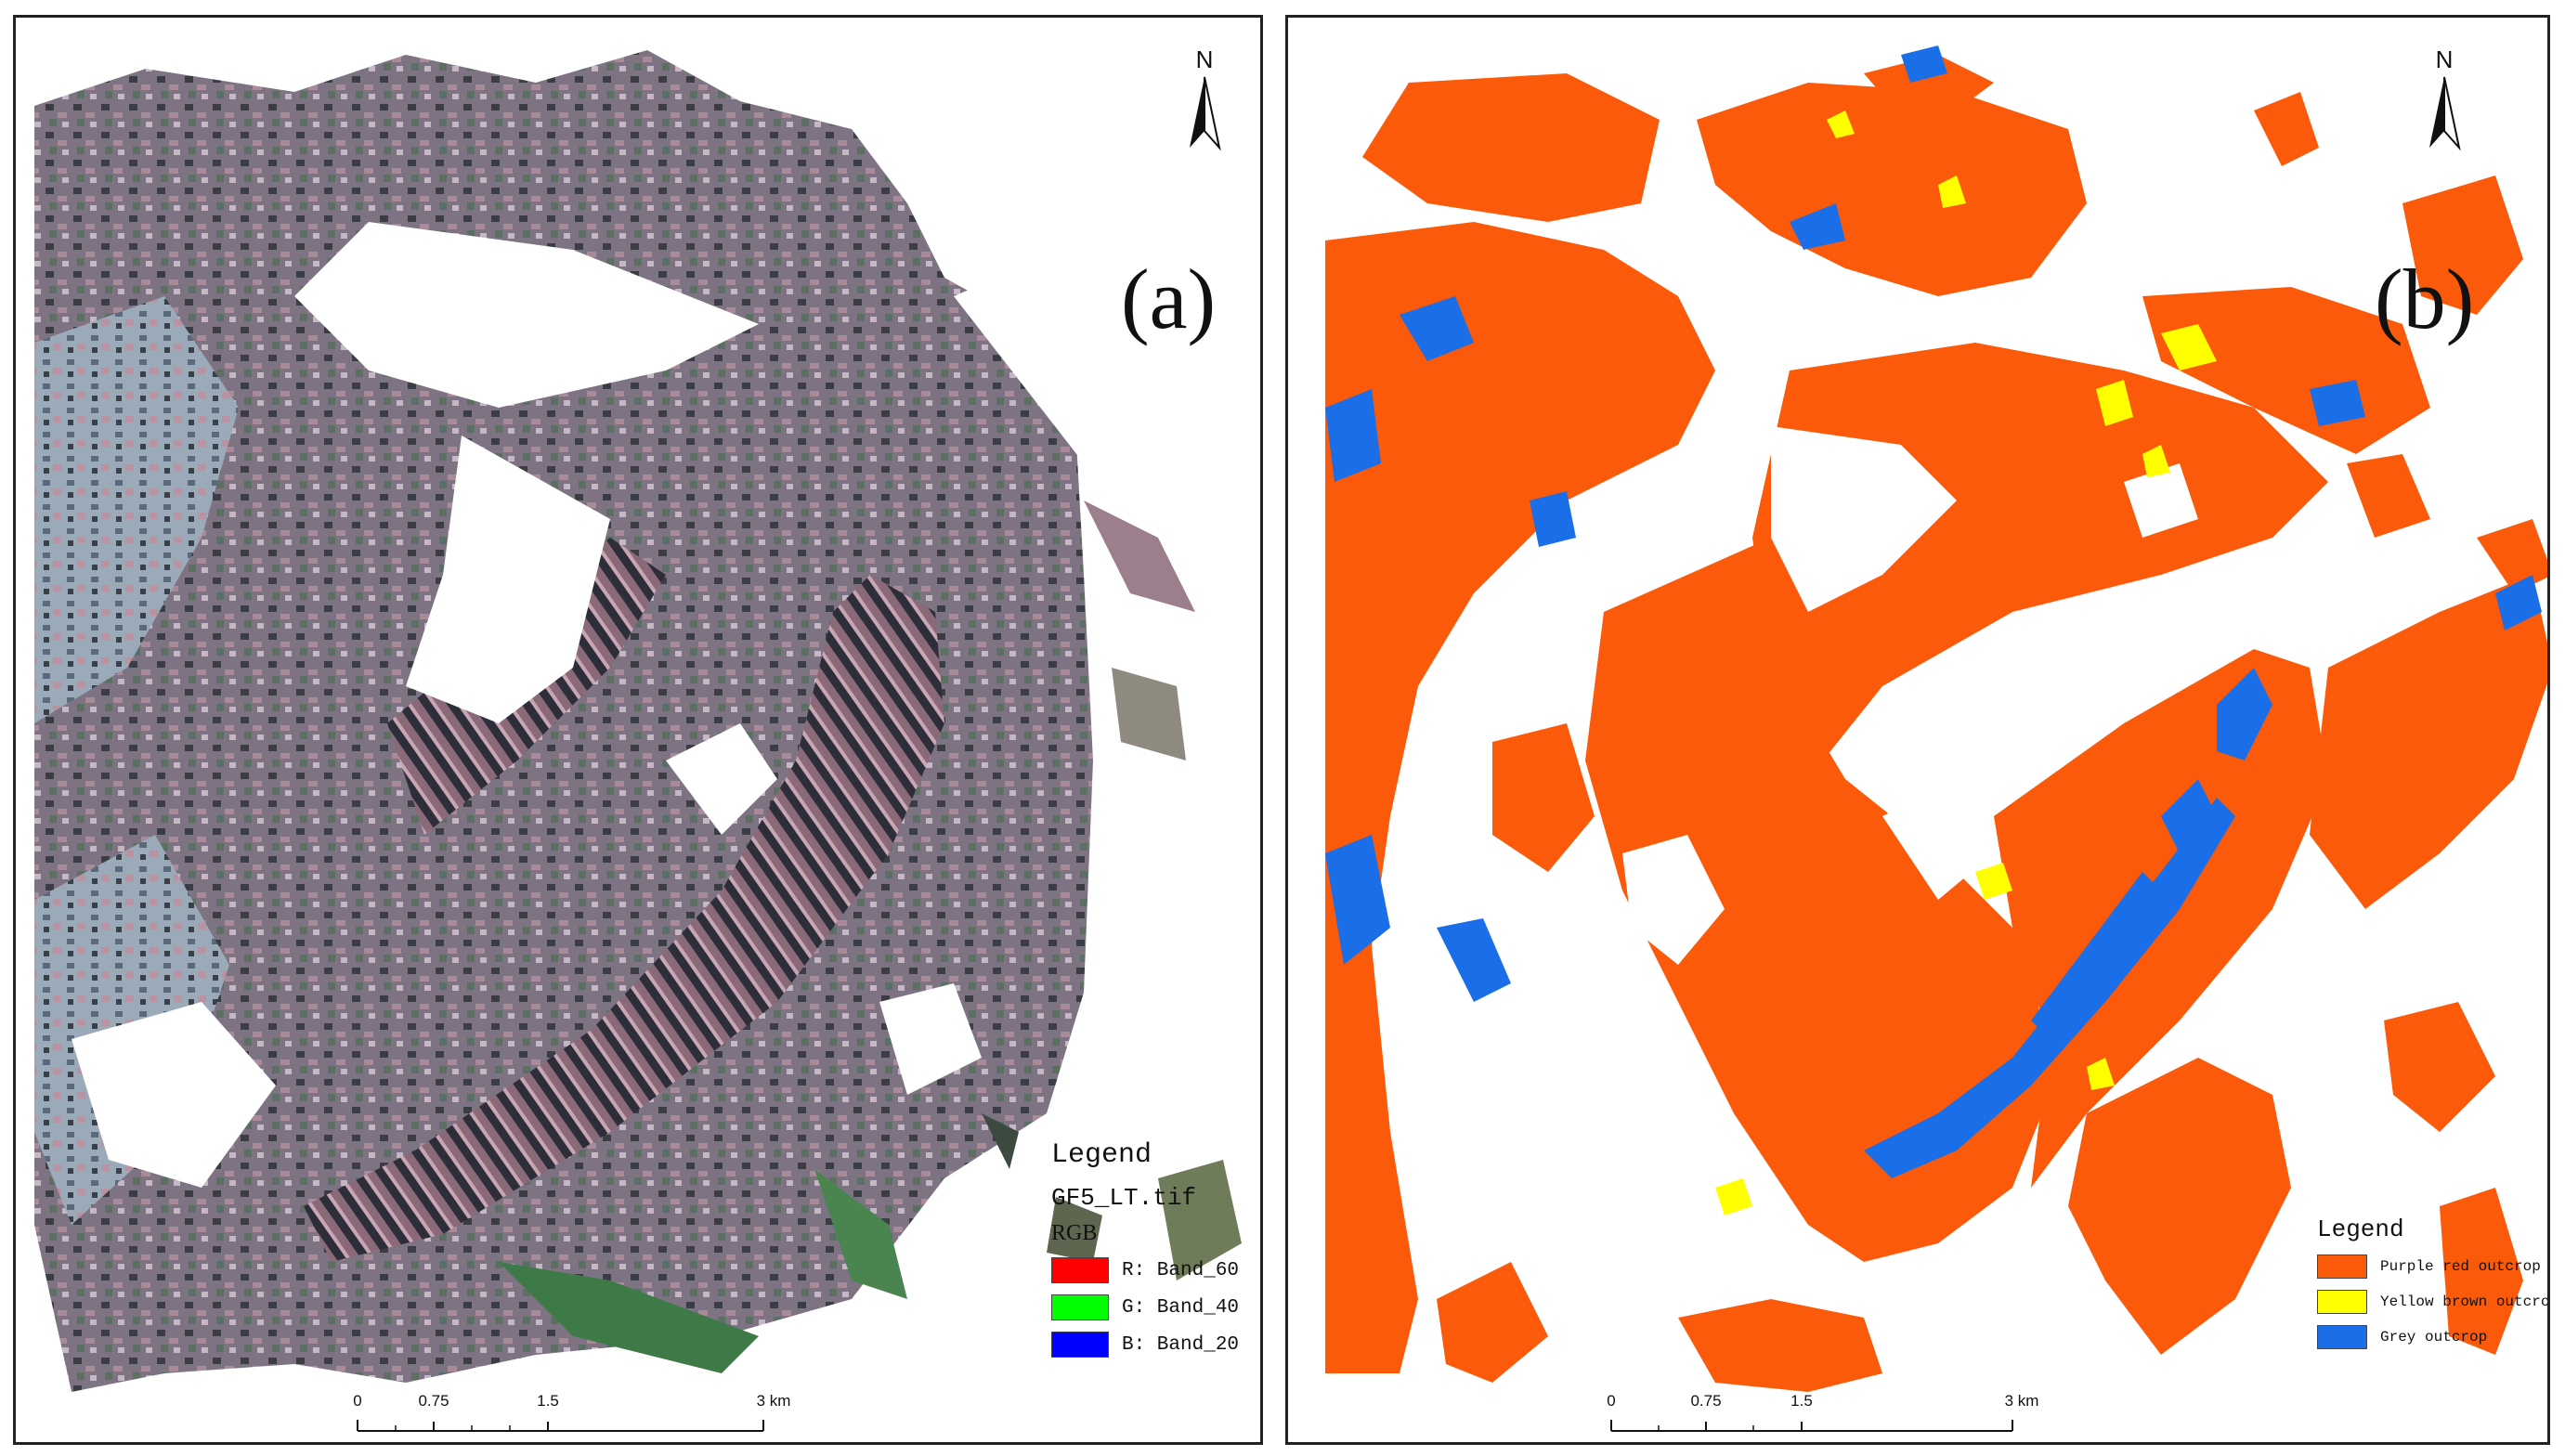 This screenshot has width=2565, height=1456. I want to click on legend-swatch-yellow-brown, so click(2342, 1302).